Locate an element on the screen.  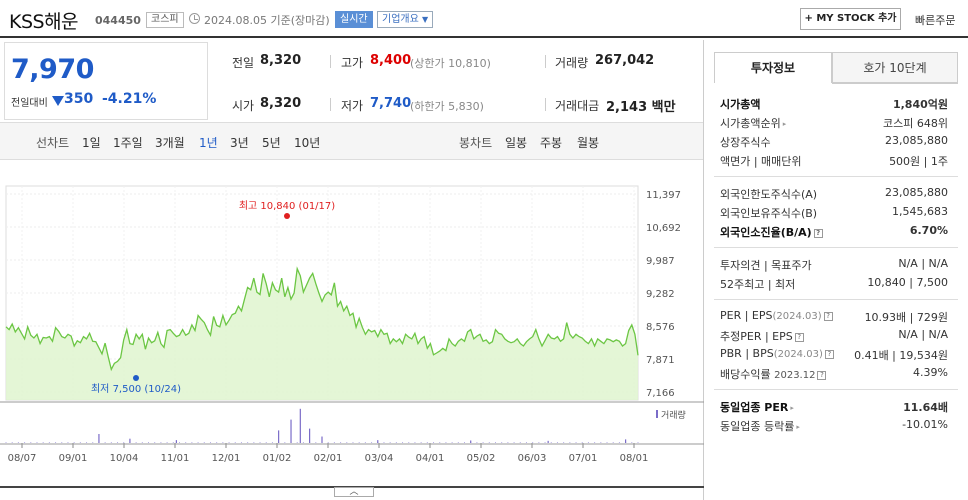
realtime-button: 실시간 is located at coordinates (354, 19).